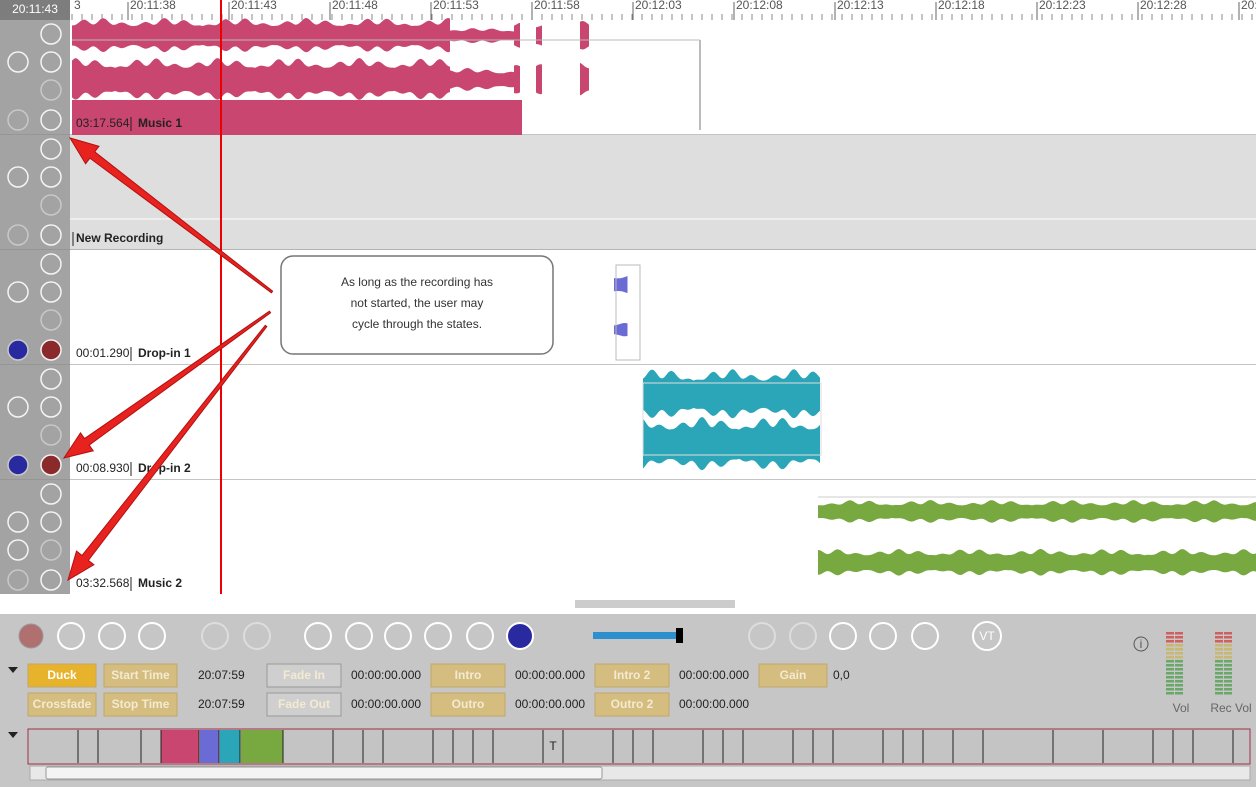  Describe the element at coordinates (35, 9) in the screenshot. I see `current-time: 20:11:43` at that location.